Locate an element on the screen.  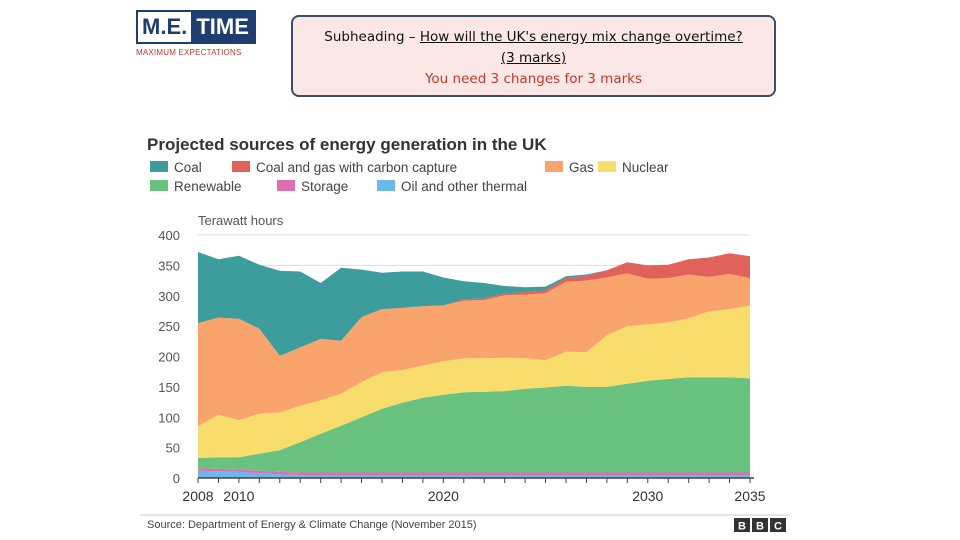
logo-me: M.E. is located at coordinates (165, 27).